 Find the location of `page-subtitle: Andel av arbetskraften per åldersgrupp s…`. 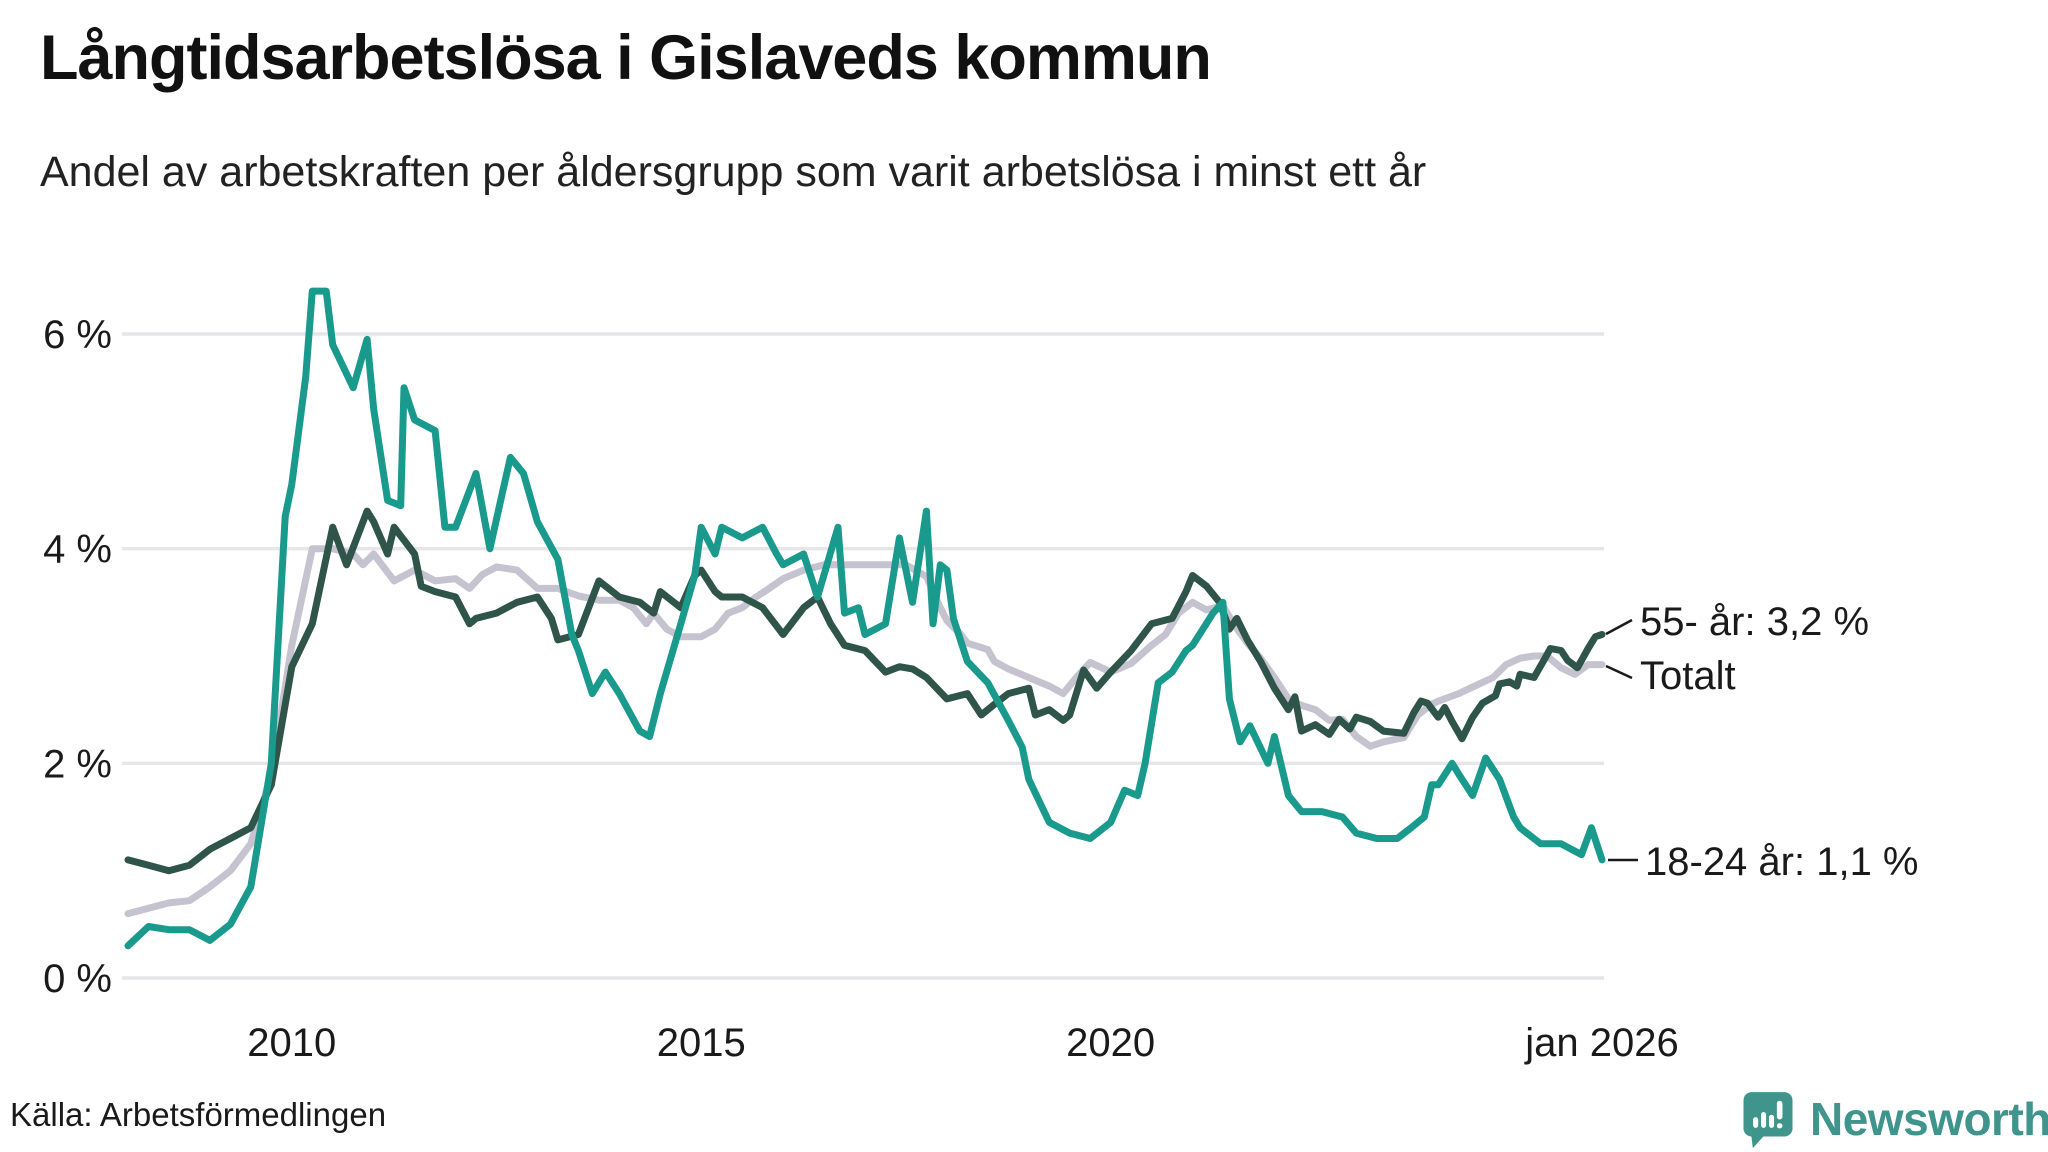

page-subtitle: Andel av arbetskraften per åldersgrupp s… is located at coordinates (733, 172).